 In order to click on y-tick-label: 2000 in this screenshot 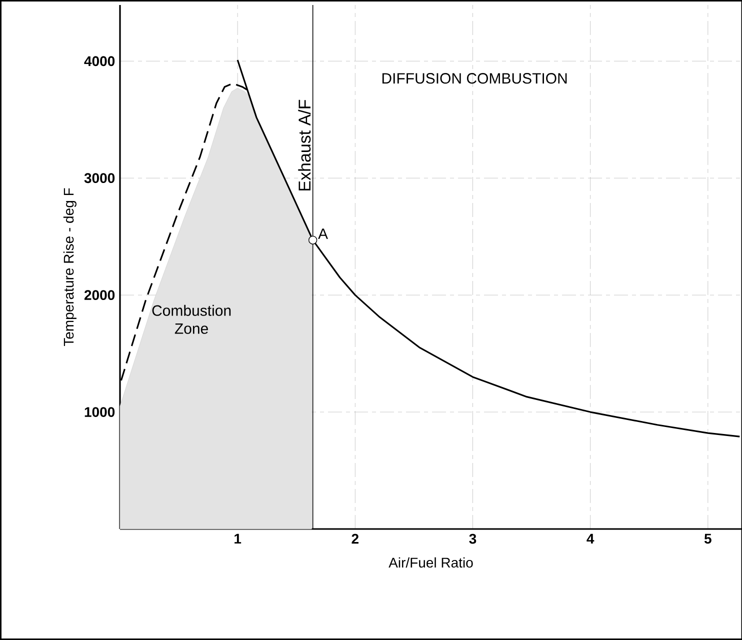, I will do `click(99, 295)`.